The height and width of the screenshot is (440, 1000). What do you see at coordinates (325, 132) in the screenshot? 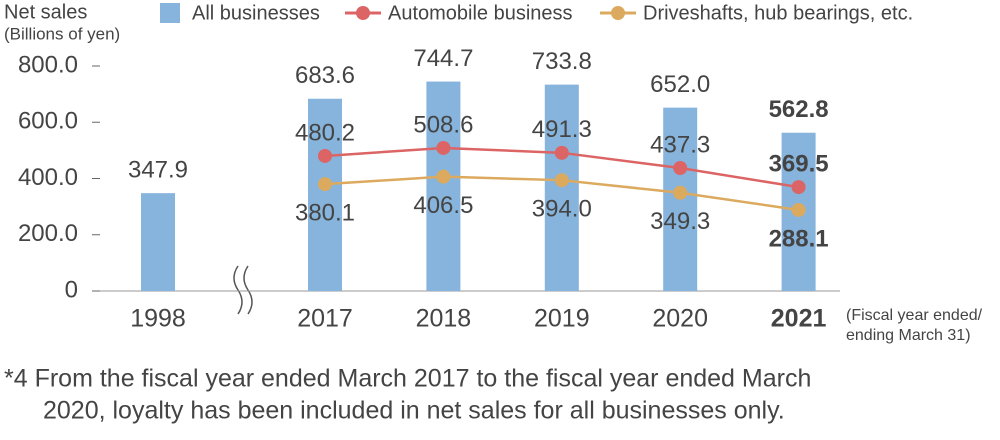
I see `value-label: 480.2` at bounding box center [325, 132].